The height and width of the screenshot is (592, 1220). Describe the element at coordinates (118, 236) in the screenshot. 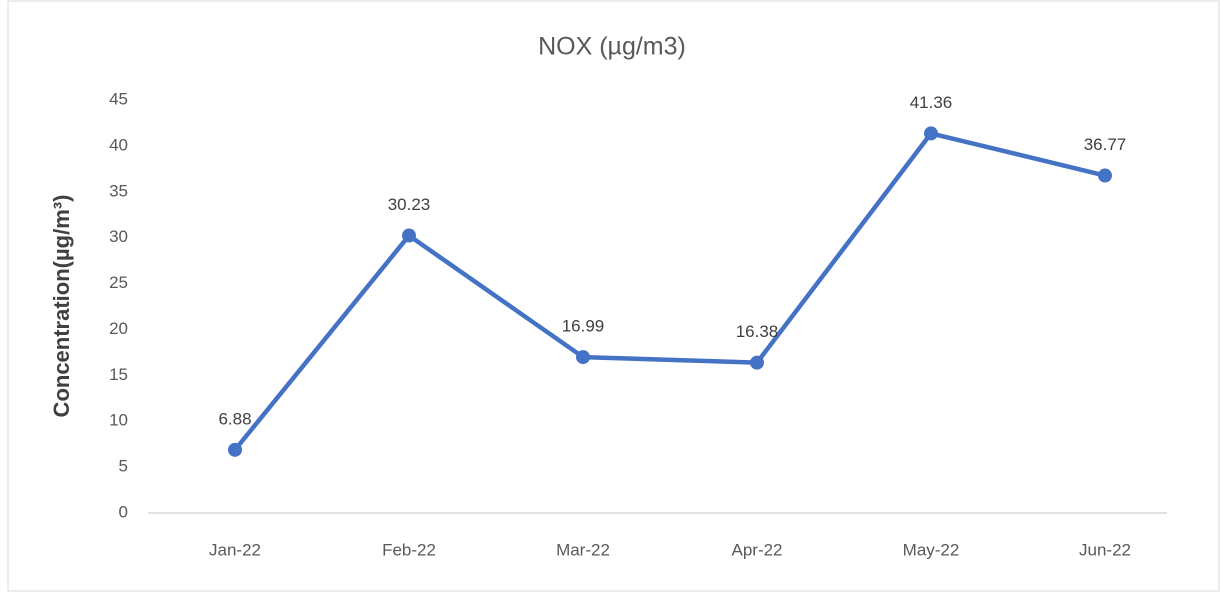

I see `y-tick-label: 30` at that location.